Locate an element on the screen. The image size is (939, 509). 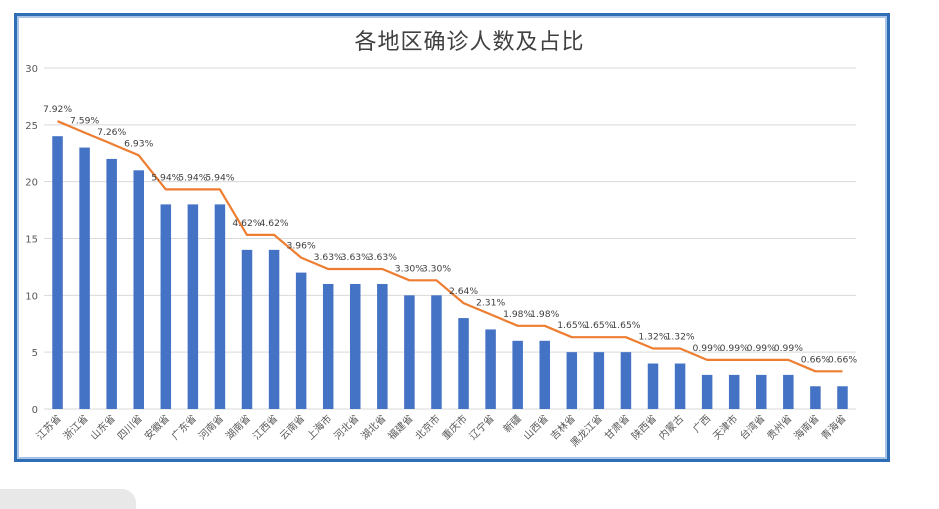
x-tick-label: 云南省 is located at coordinates (292, 427).